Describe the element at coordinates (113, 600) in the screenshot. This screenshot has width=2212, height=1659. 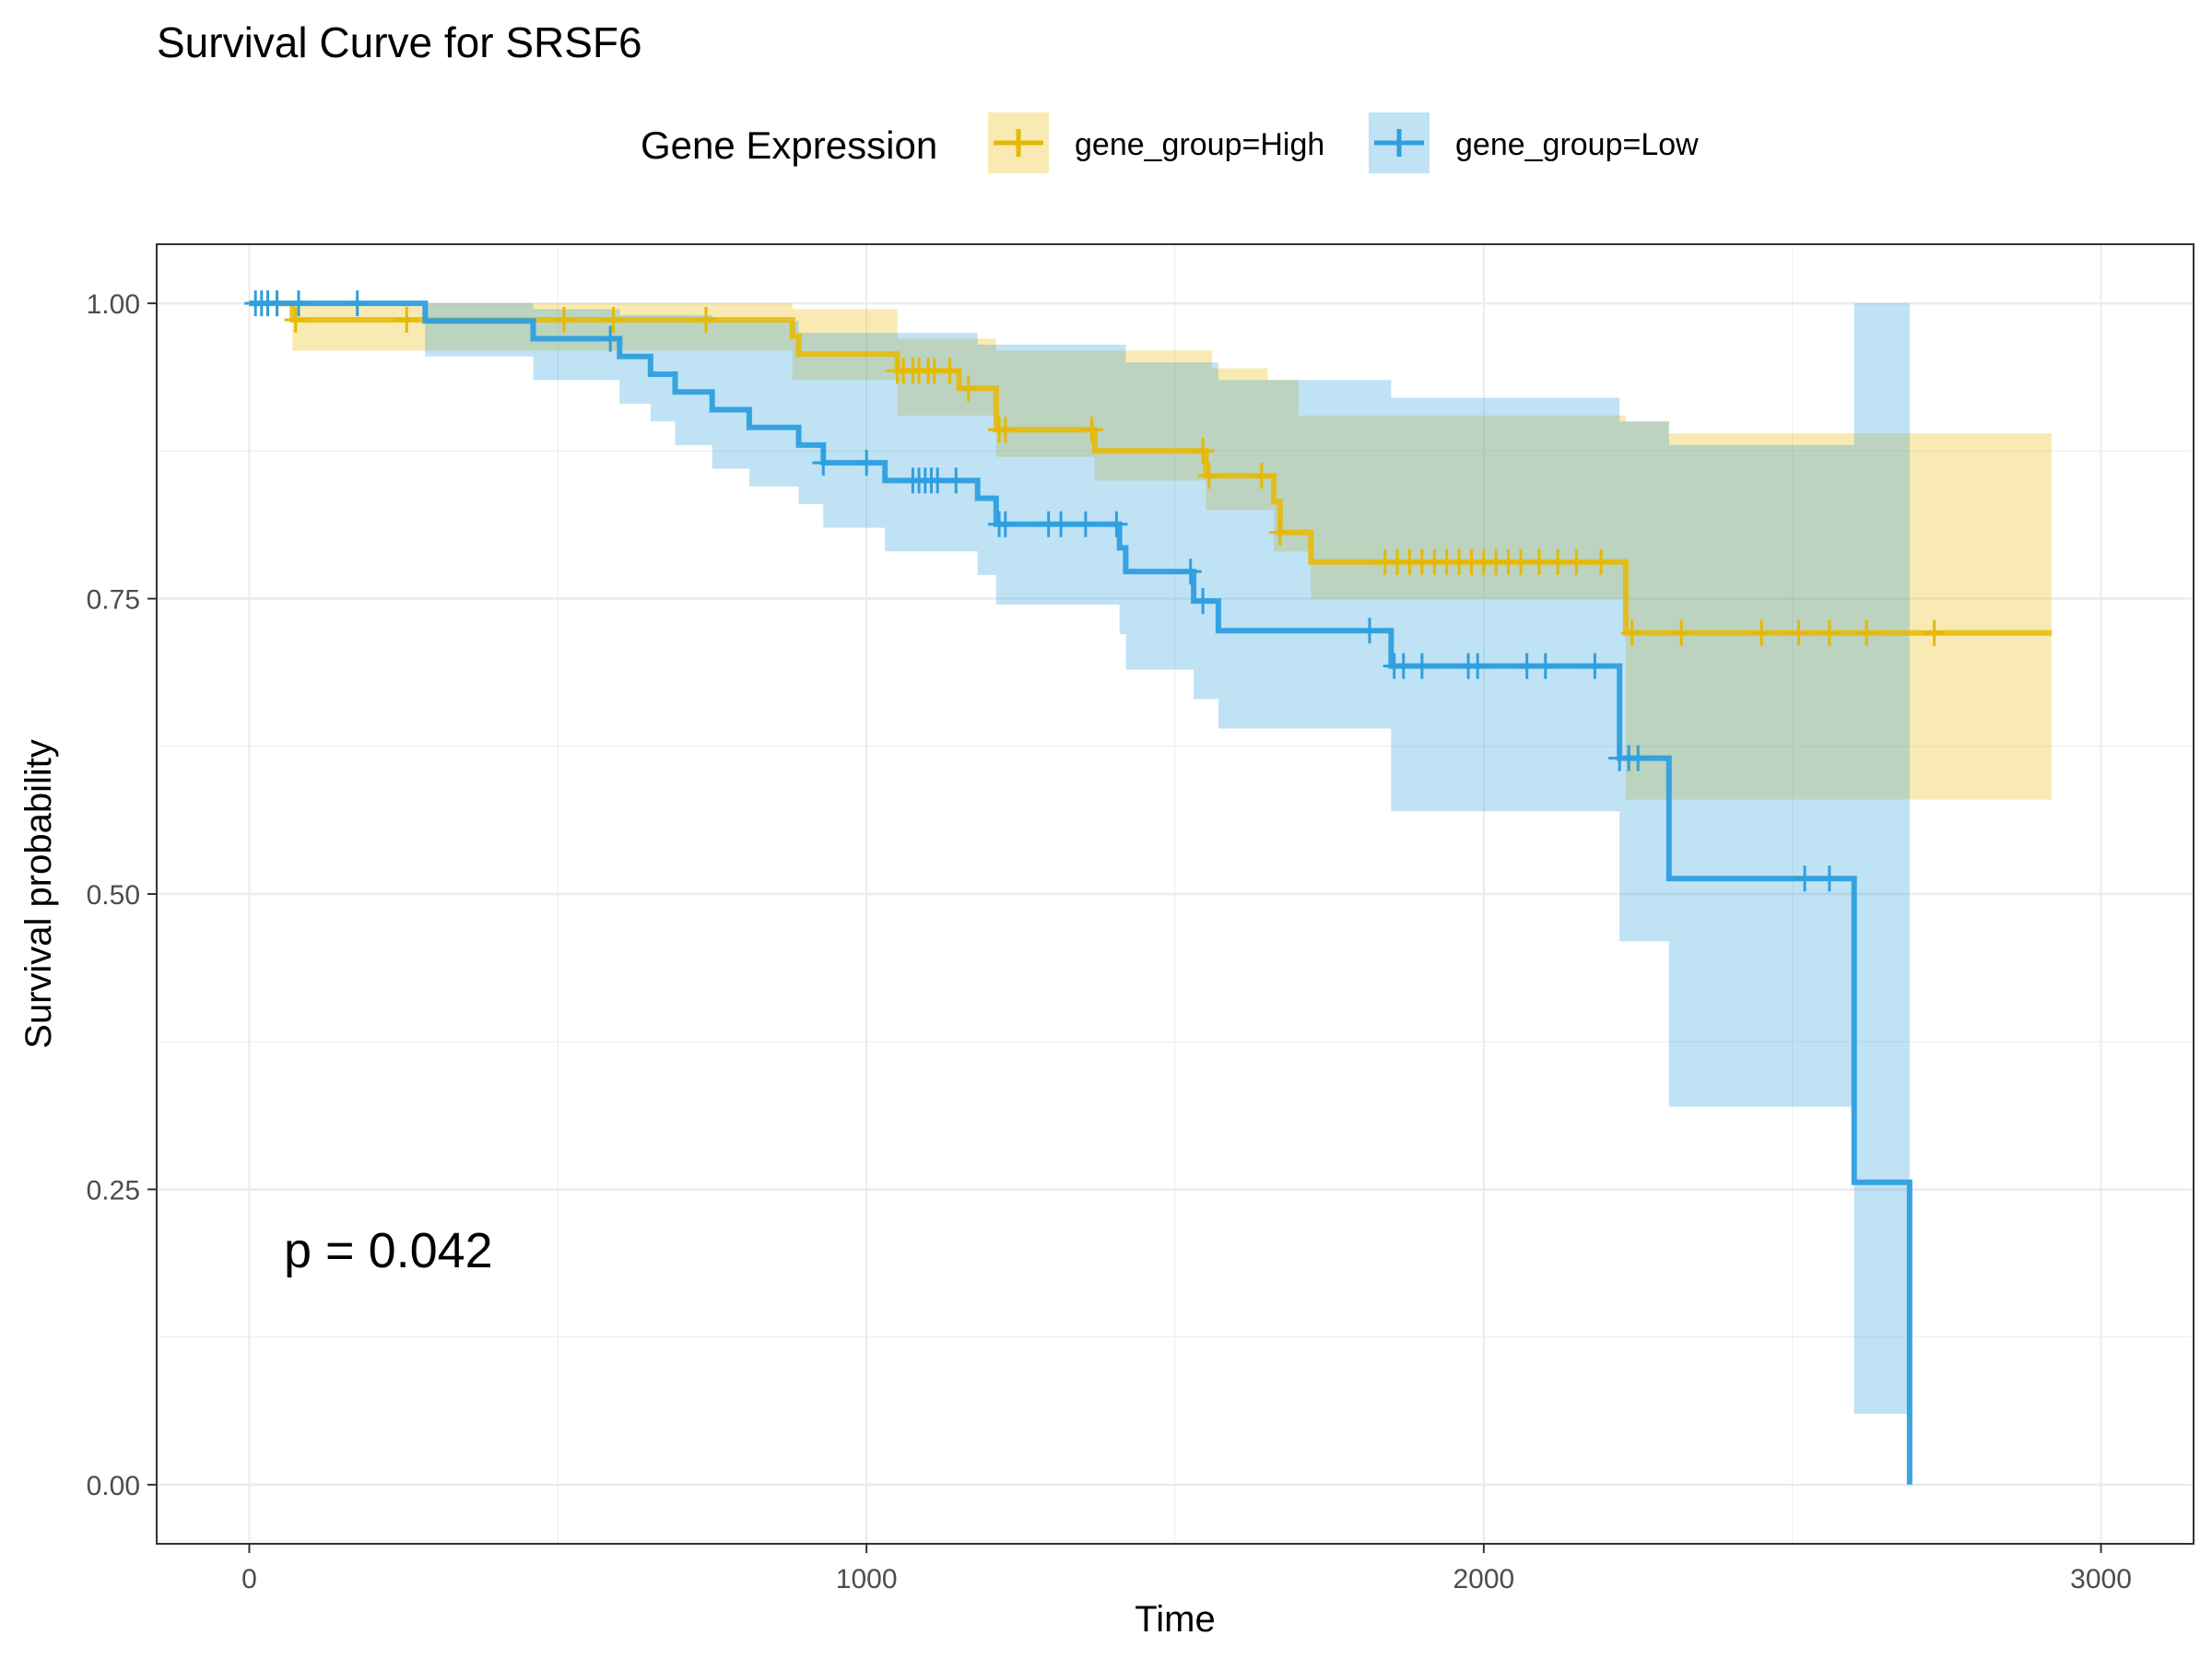
I see `y-tick-label: 0.75` at that location.